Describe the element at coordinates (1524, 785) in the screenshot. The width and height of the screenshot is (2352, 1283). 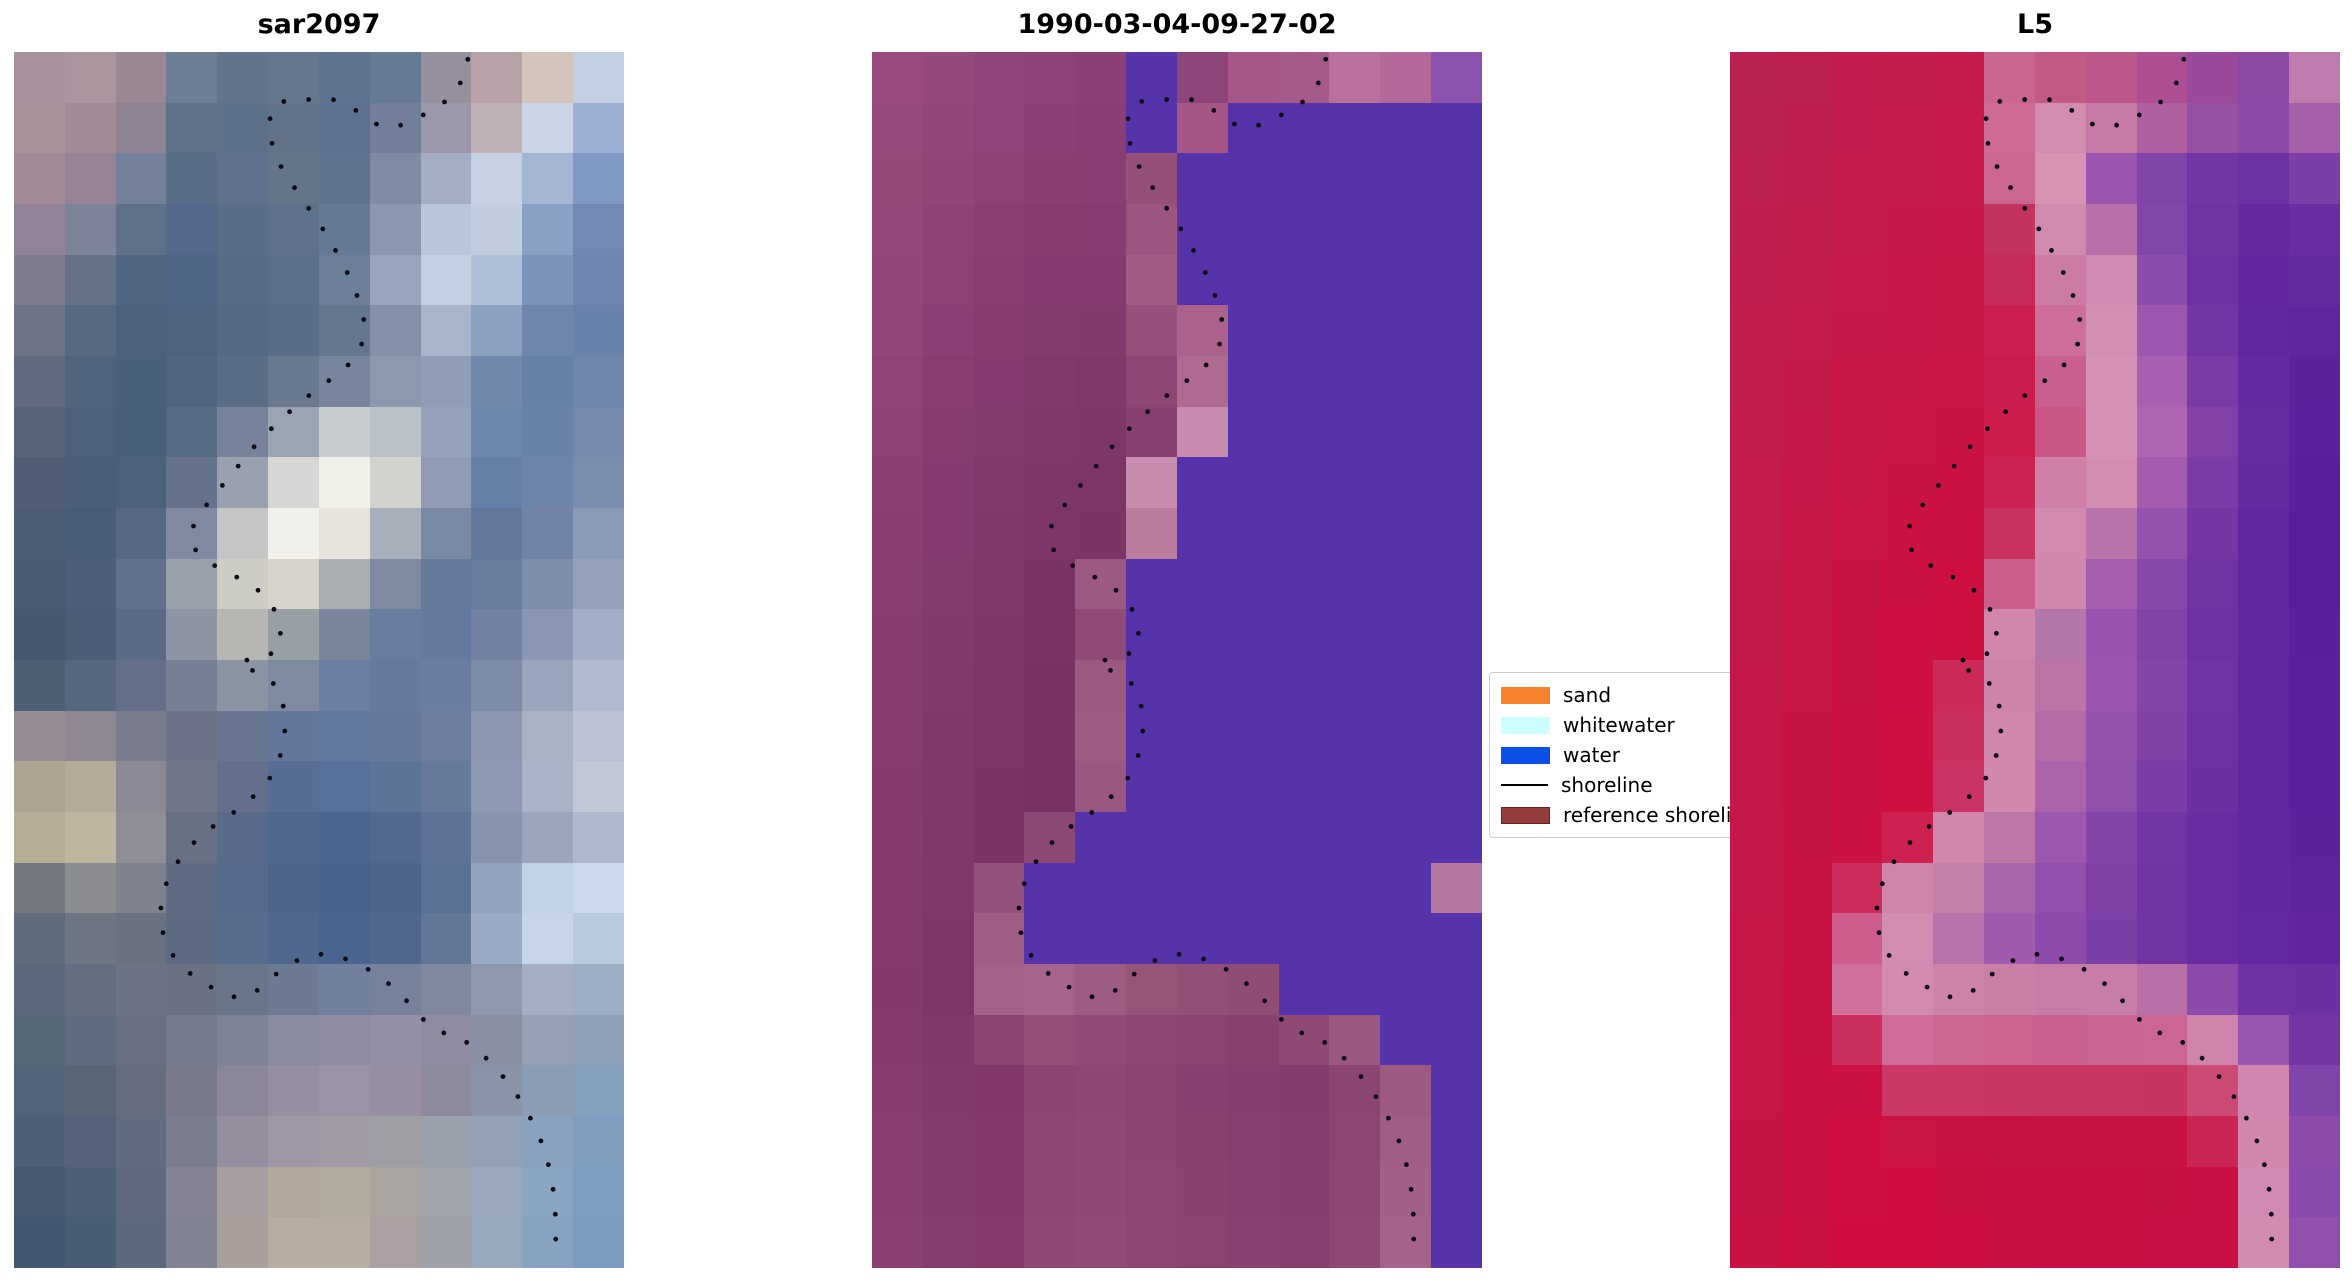
I see `legend-line-swatch` at that location.